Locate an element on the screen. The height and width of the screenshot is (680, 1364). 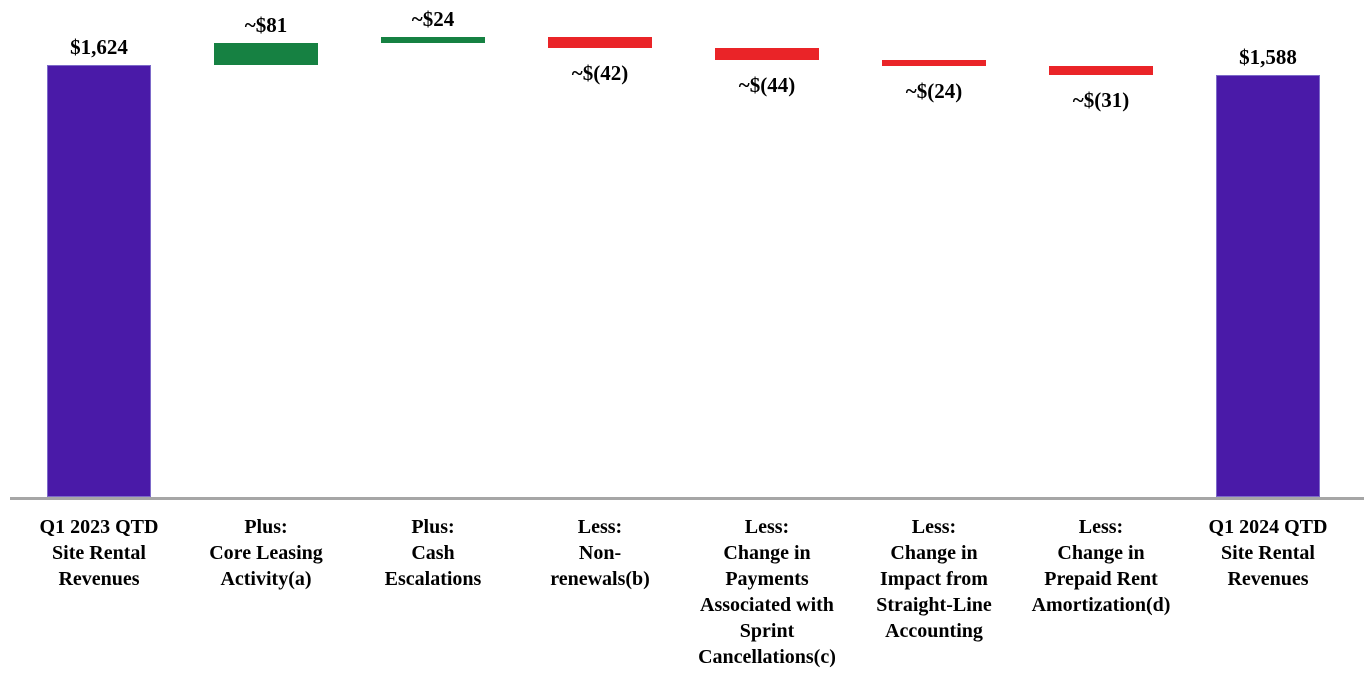
category-label-plus-cash-escalations: Plus: Cash Escalations is located at coordinates (433, 553).